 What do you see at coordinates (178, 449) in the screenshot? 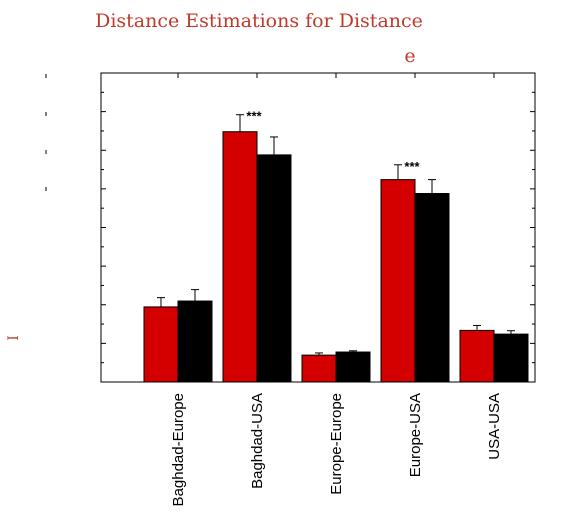
I see `x-tick-label: Baghdad-Europe` at bounding box center [178, 449].